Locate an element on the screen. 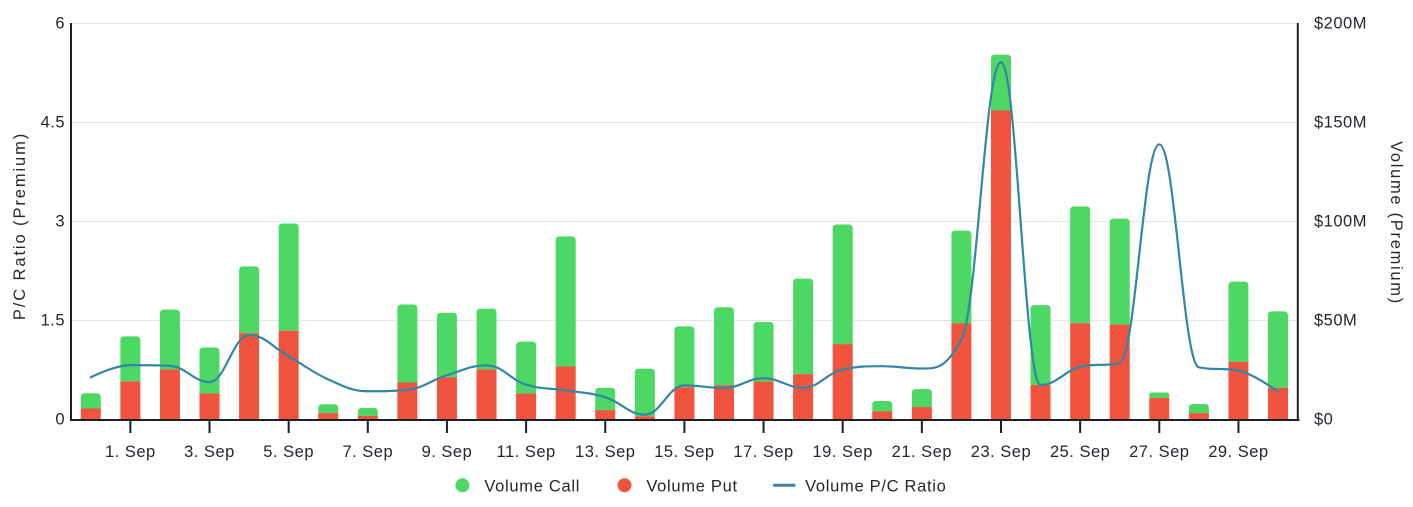 This screenshot has height=507, width=1413. svg-text: 1.5 is located at coordinates (53, 321).